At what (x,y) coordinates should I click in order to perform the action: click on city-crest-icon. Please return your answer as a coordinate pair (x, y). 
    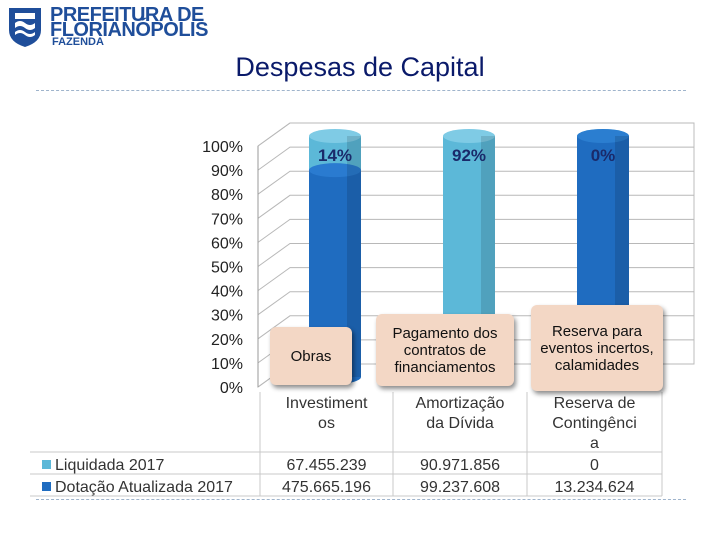
    Looking at the image, I should click on (25, 27).